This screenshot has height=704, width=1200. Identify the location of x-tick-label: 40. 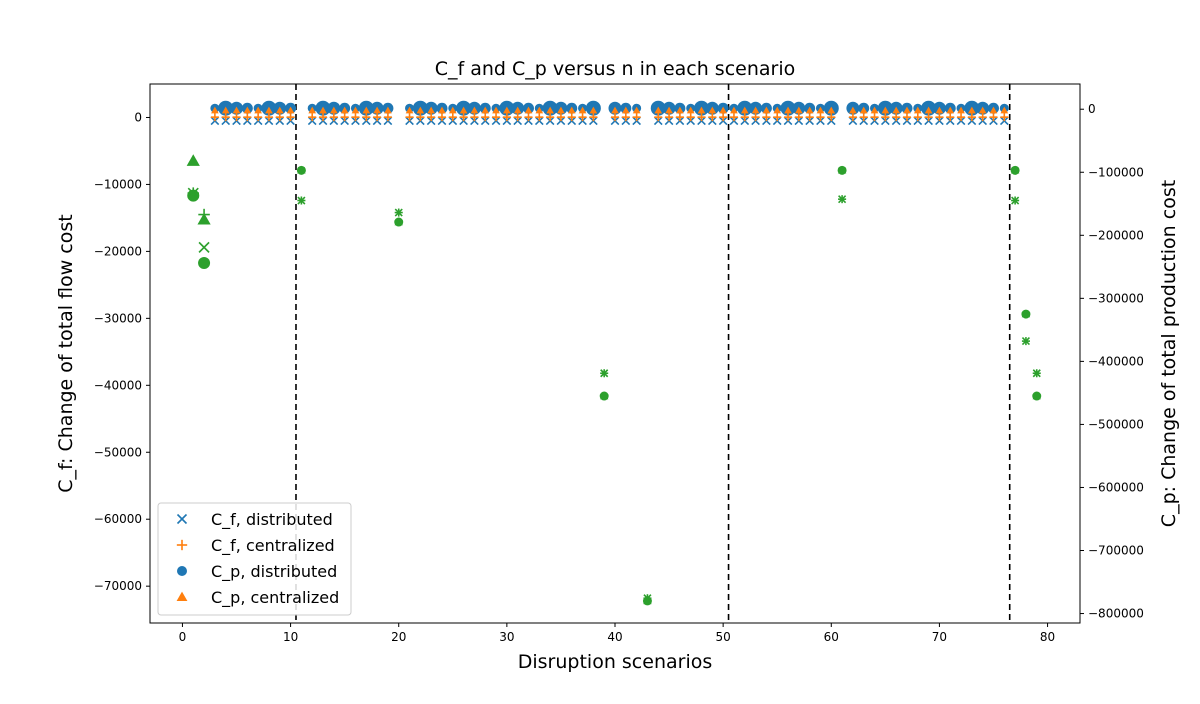
(614, 637).